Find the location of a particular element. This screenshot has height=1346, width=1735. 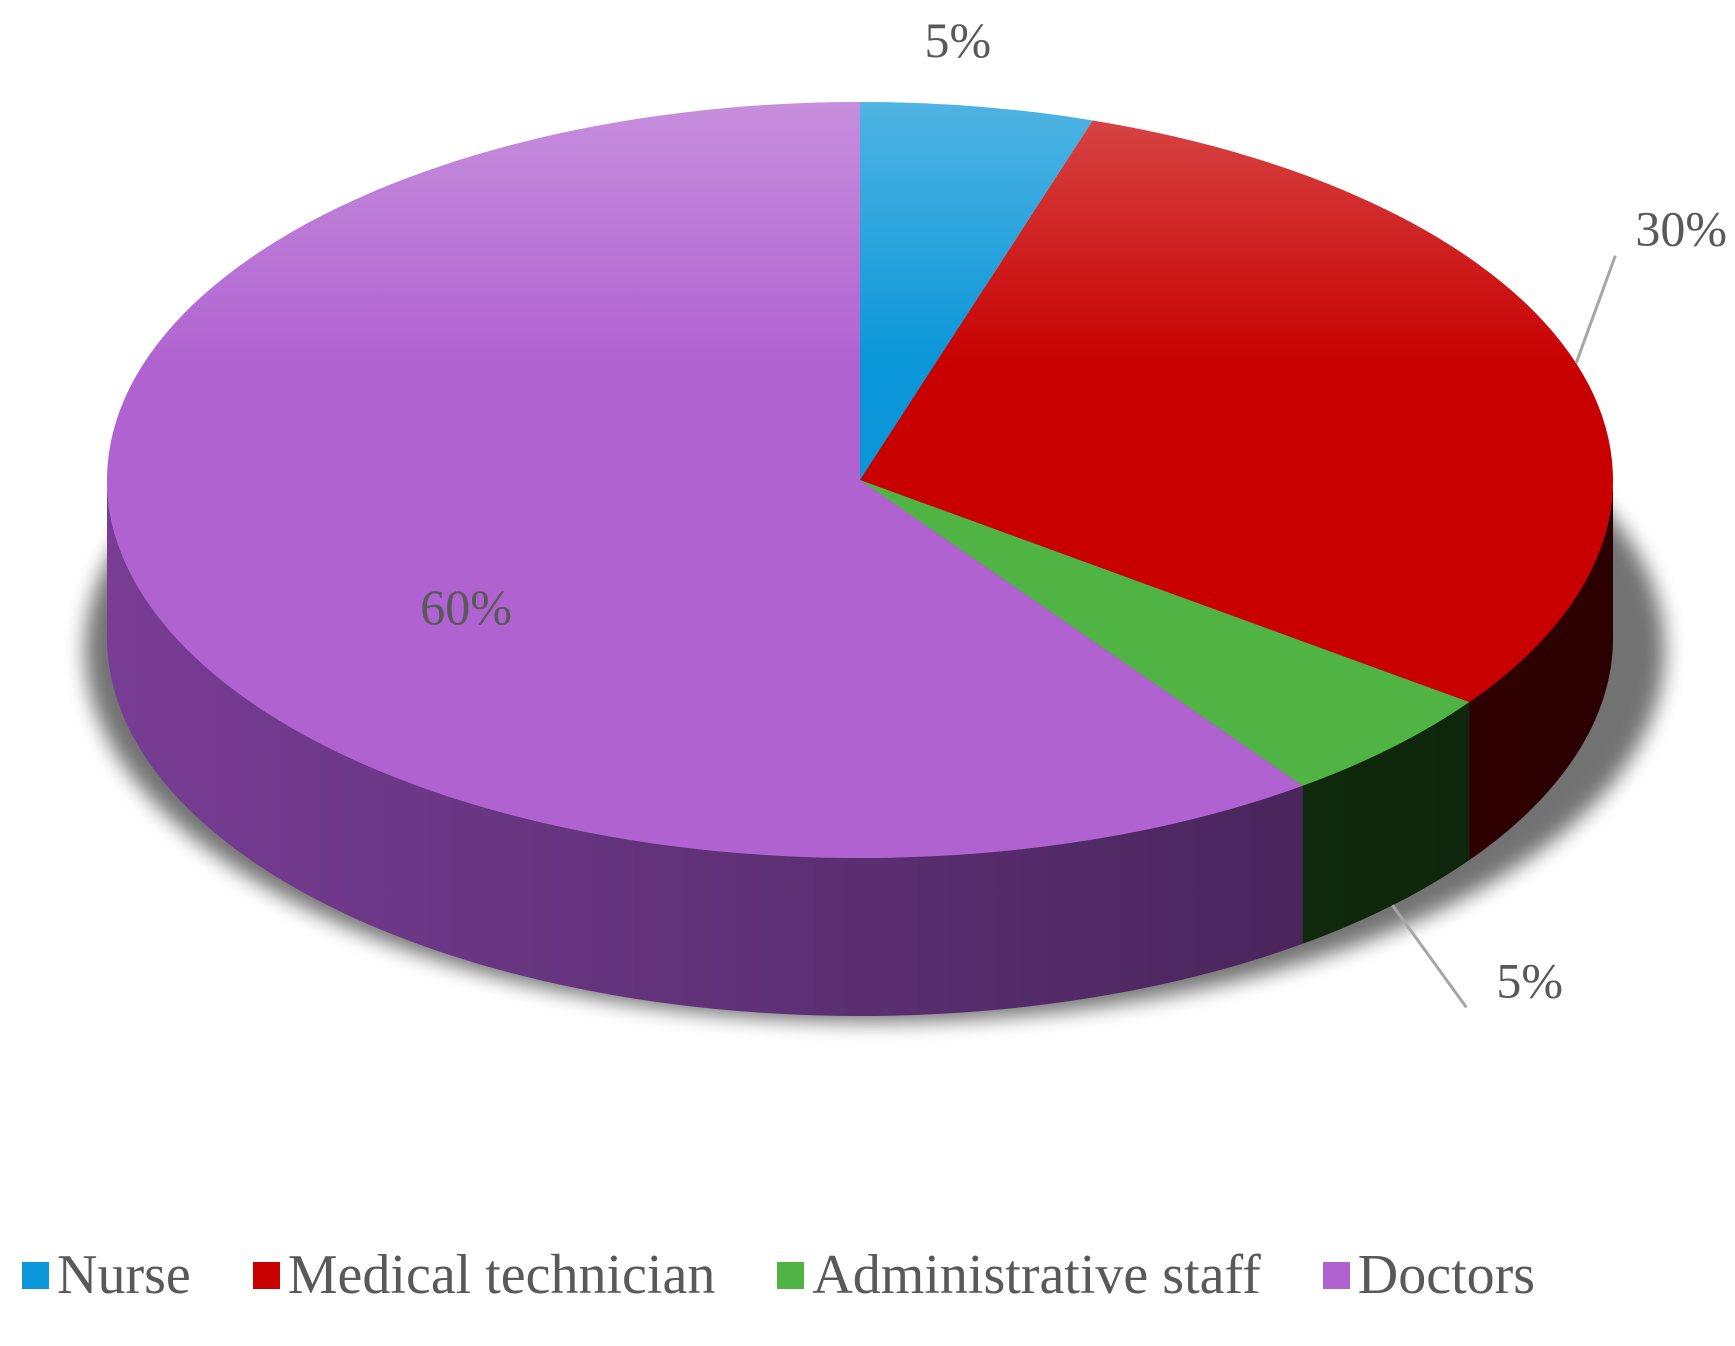

legend-item-medical-technician: Medical technician is located at coordinates (484, 1275).